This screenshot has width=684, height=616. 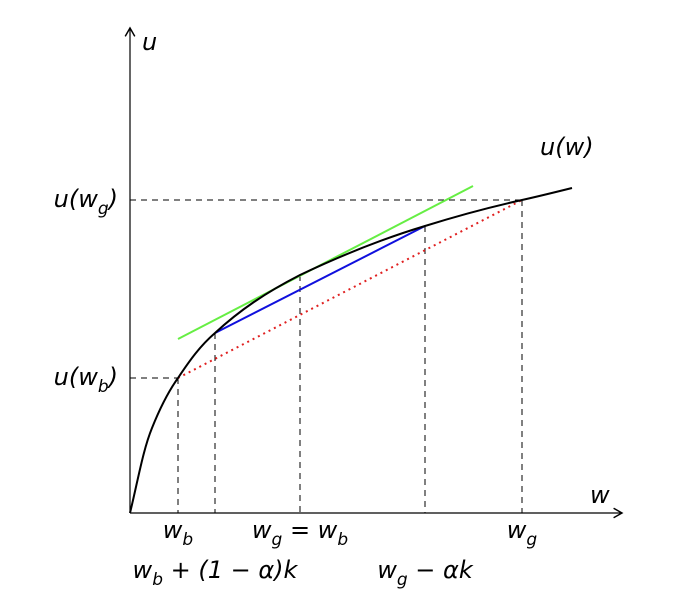 What do you see at coordinates (149, 42) in the screenshot?
I see `y-axis-label: u` at bounding box center [149, 42].